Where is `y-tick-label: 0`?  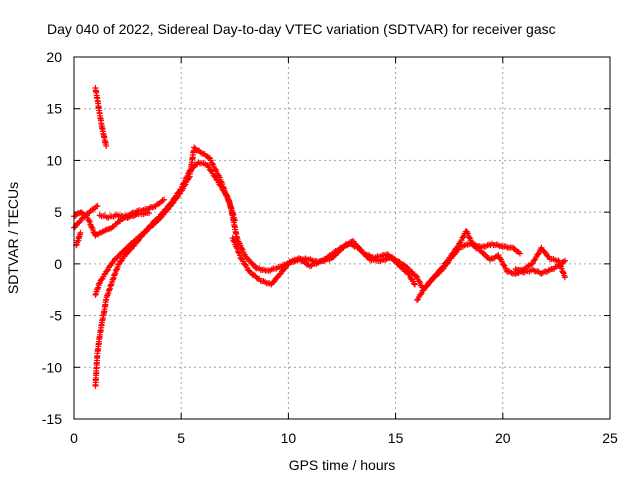
y-tick-label: 0 is located at coordinates (58, 264).